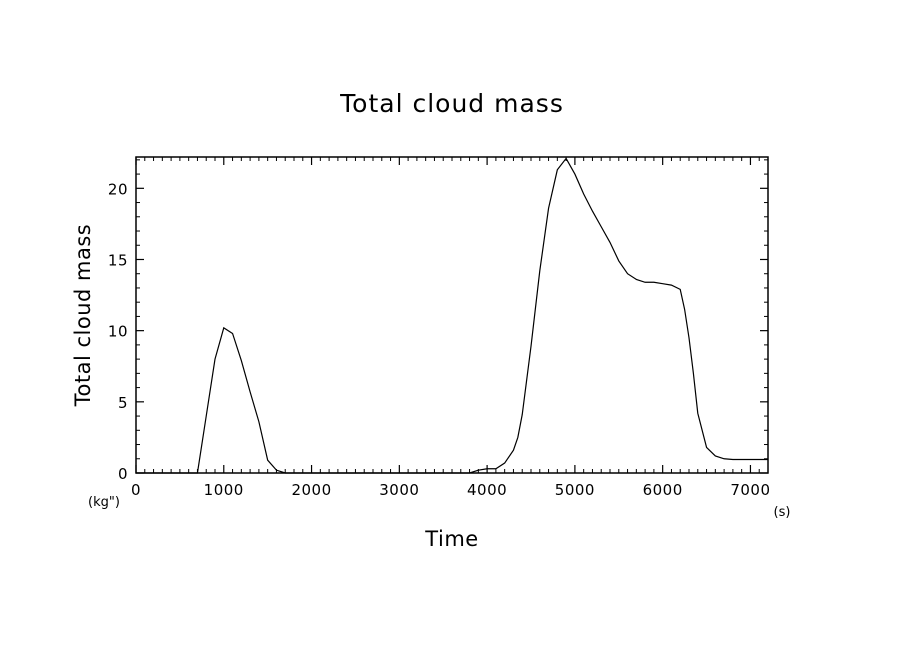 This screenshot has width=904, height=654. Describe the element at coordinates (118, 260) in the screenshot. I see `y-tick-label: 15` at that location.